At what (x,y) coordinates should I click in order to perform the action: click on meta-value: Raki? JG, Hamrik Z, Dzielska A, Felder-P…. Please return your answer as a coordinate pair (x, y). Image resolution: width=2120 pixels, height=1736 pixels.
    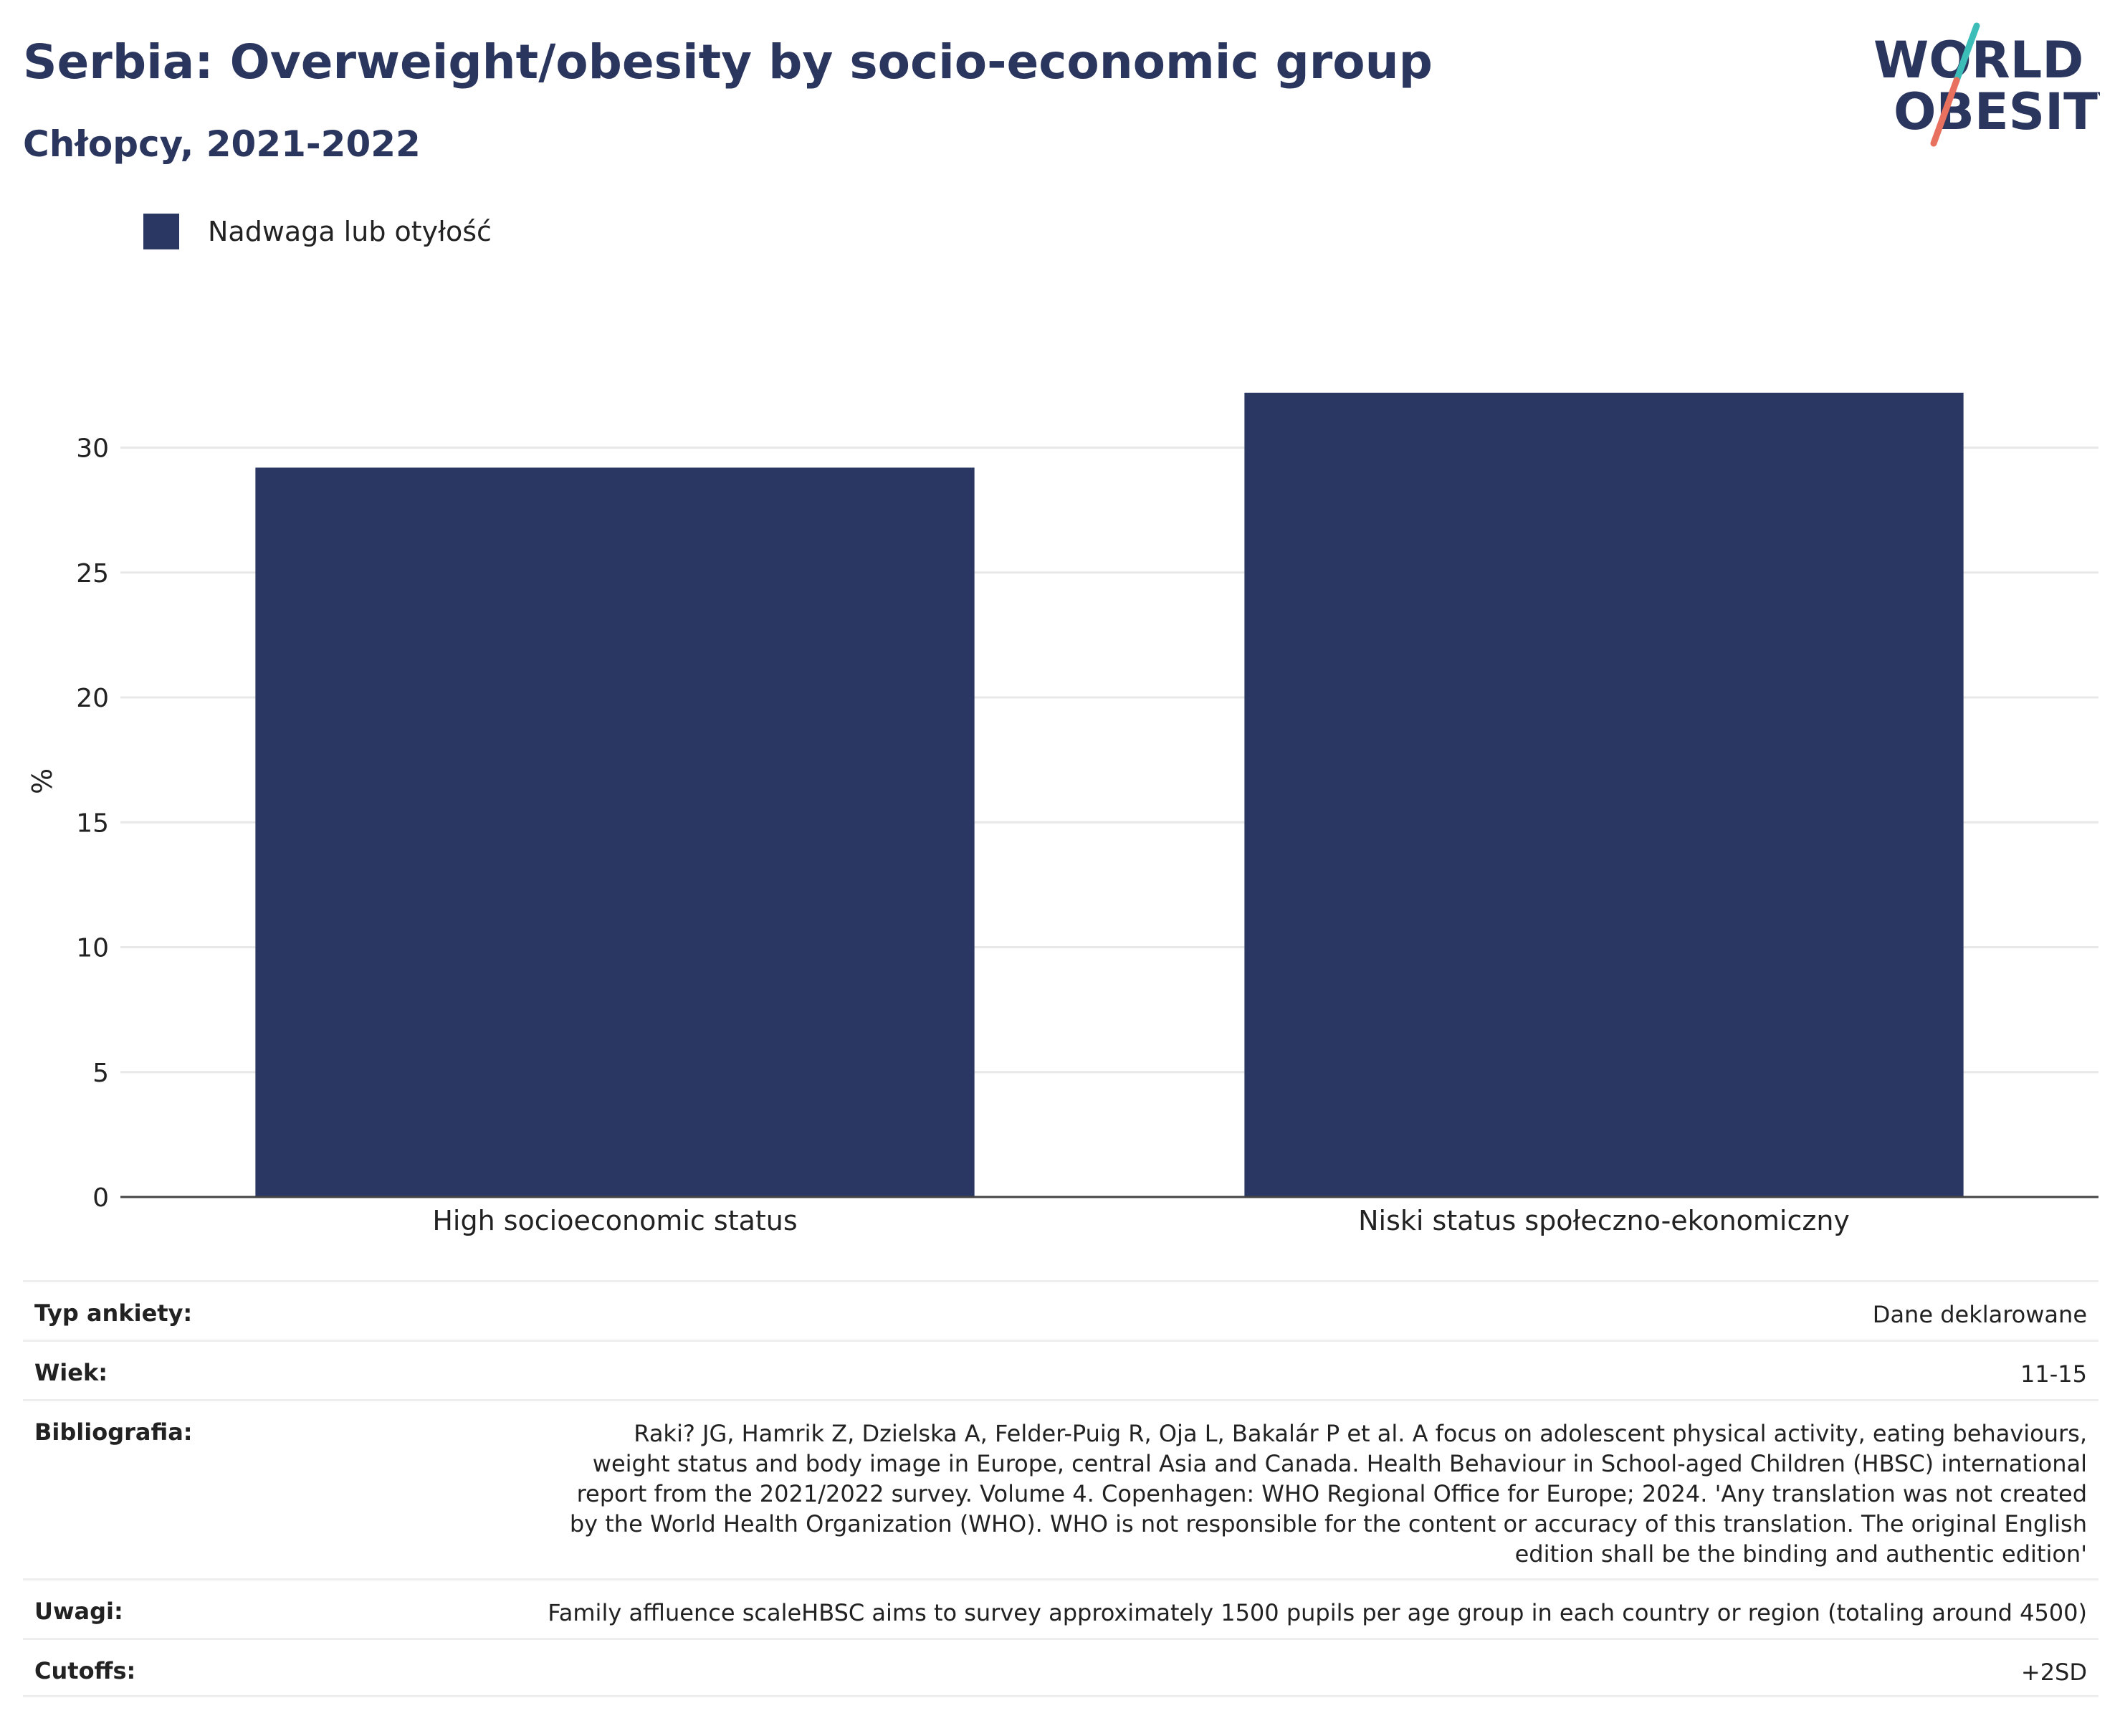
    Looking at the image, I should click on (1328, 1494).